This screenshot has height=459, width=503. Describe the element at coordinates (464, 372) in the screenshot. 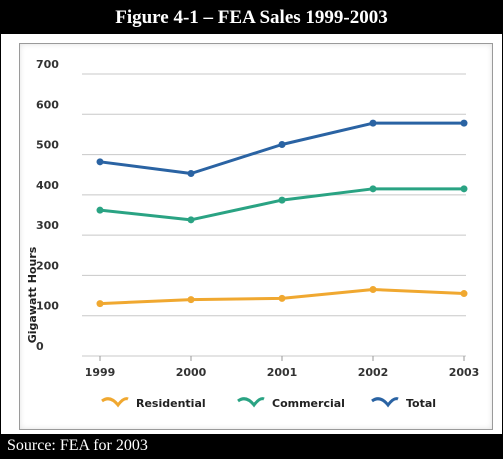

I see `x-tick-label: 2003` at that location.